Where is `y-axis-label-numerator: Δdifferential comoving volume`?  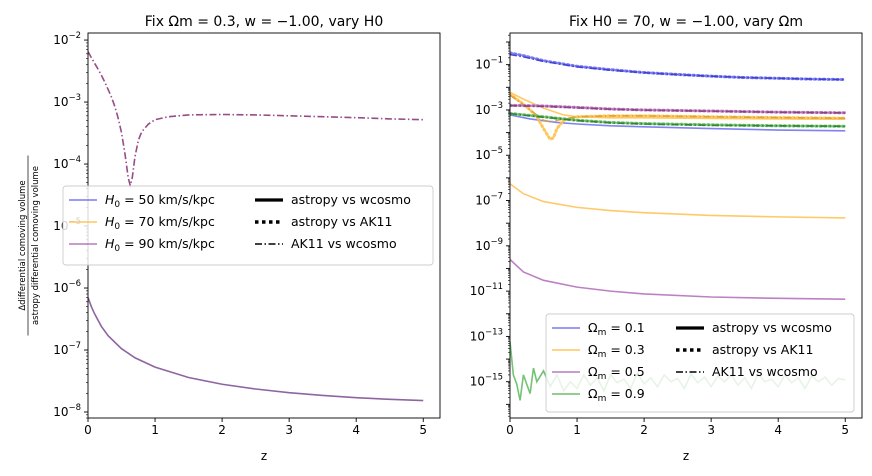 y-axis-label-numerator: Δdifferential comoving volume is located at coordinates (23, 245).